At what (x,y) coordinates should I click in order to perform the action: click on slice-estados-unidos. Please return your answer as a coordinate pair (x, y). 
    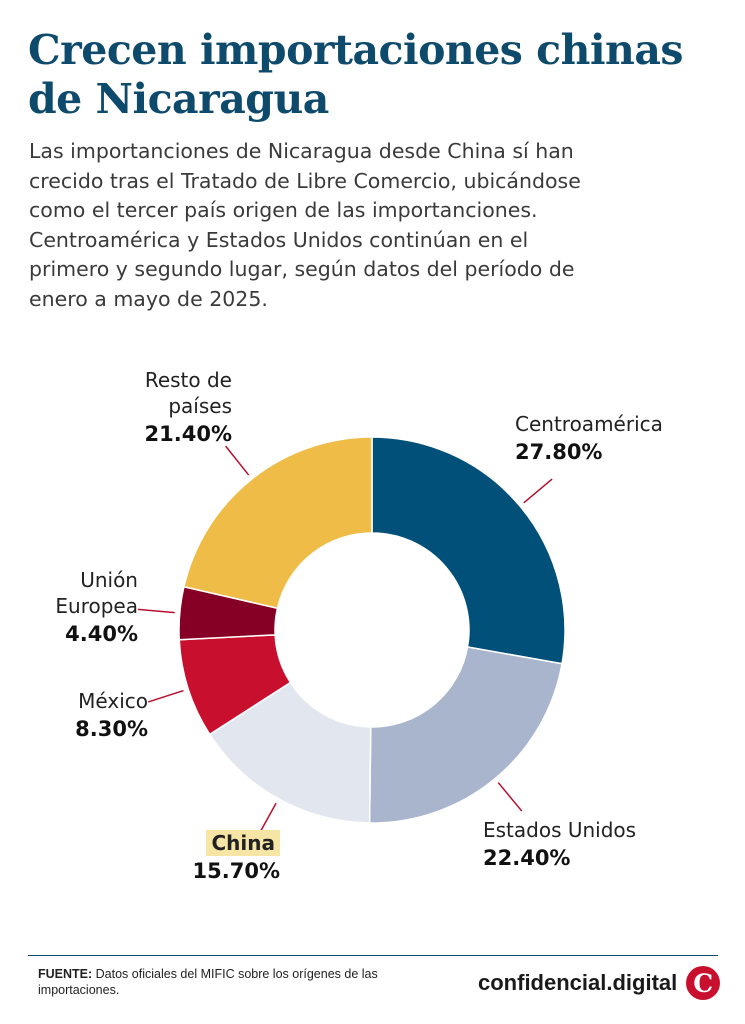
    Looking at the image, I should click on (465, 735).